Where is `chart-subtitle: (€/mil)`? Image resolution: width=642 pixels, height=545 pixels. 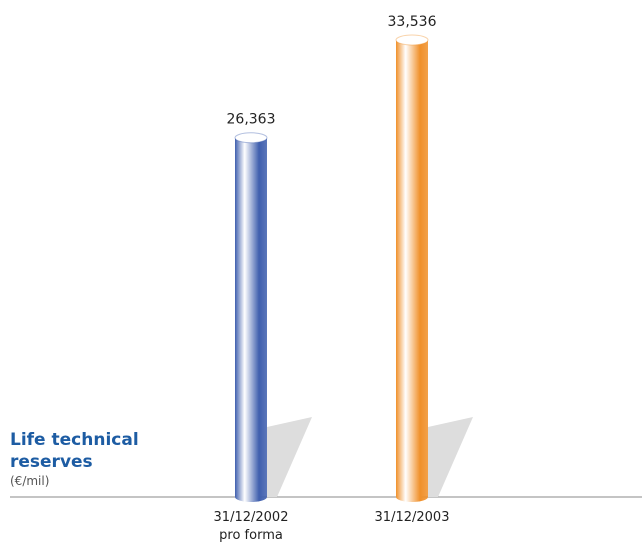 chart-subtitle: (€/mil) is located at coordinates (30, 481).